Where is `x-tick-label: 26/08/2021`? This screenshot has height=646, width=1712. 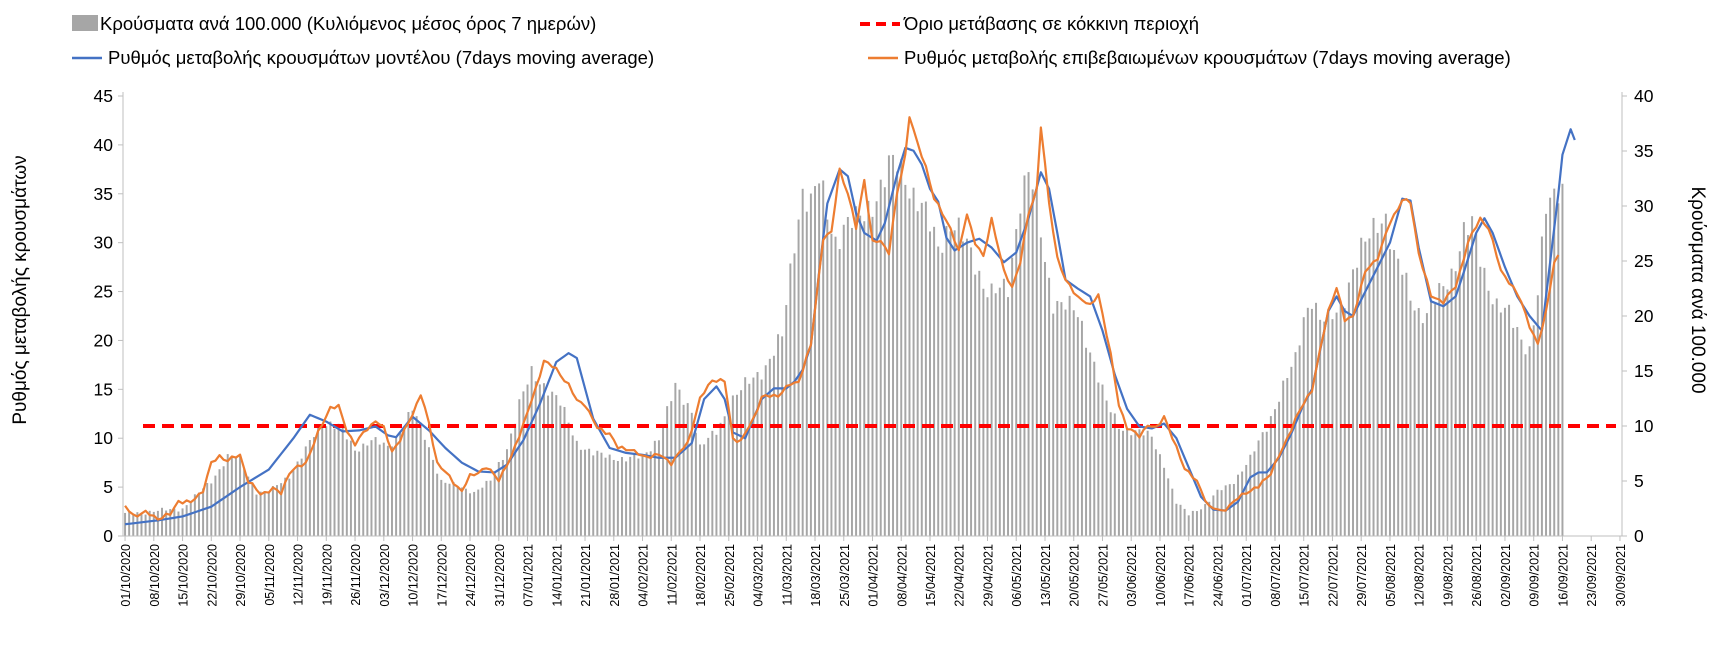 x-tick-label: 26/08/2021 is located at coordinates (1477, 575).